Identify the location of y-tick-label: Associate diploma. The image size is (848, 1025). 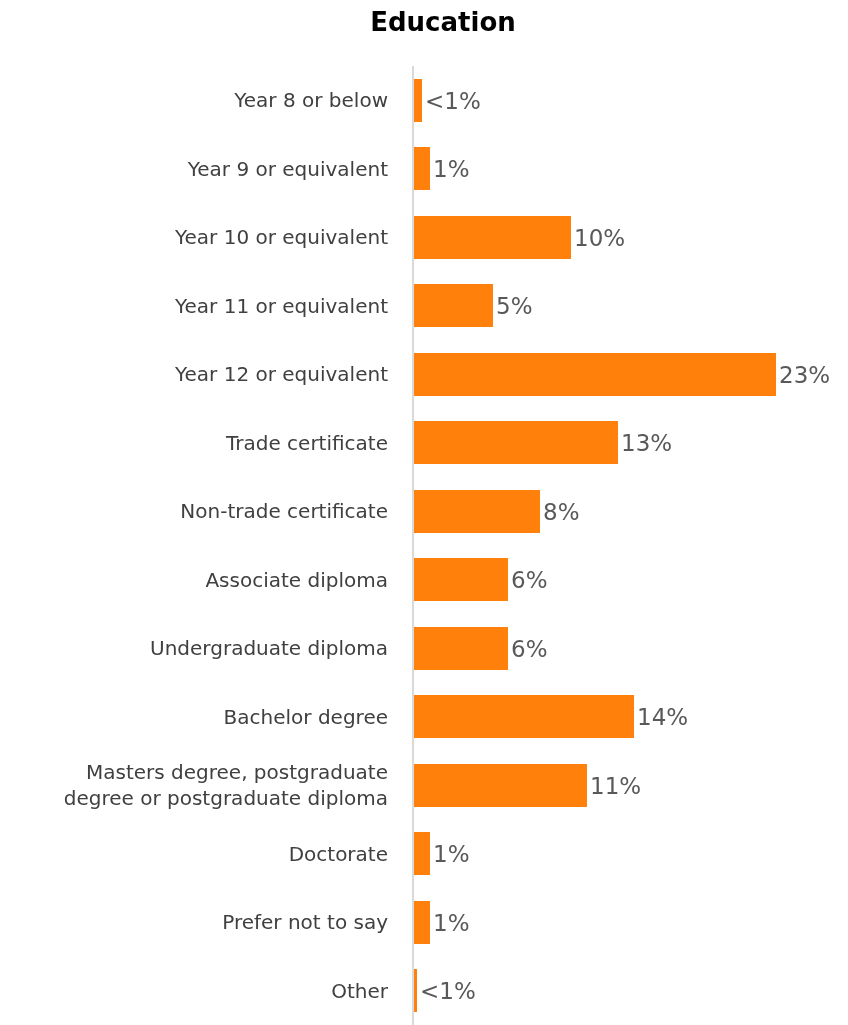
(296, 579).